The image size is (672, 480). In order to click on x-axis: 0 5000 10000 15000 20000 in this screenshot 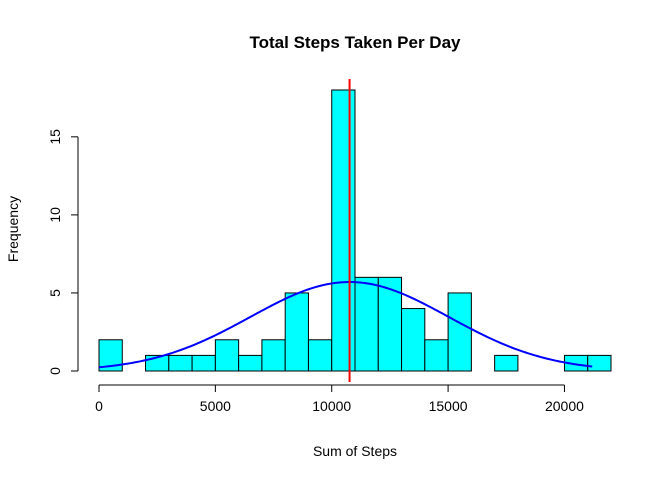, I will do `click(339, 399)`.